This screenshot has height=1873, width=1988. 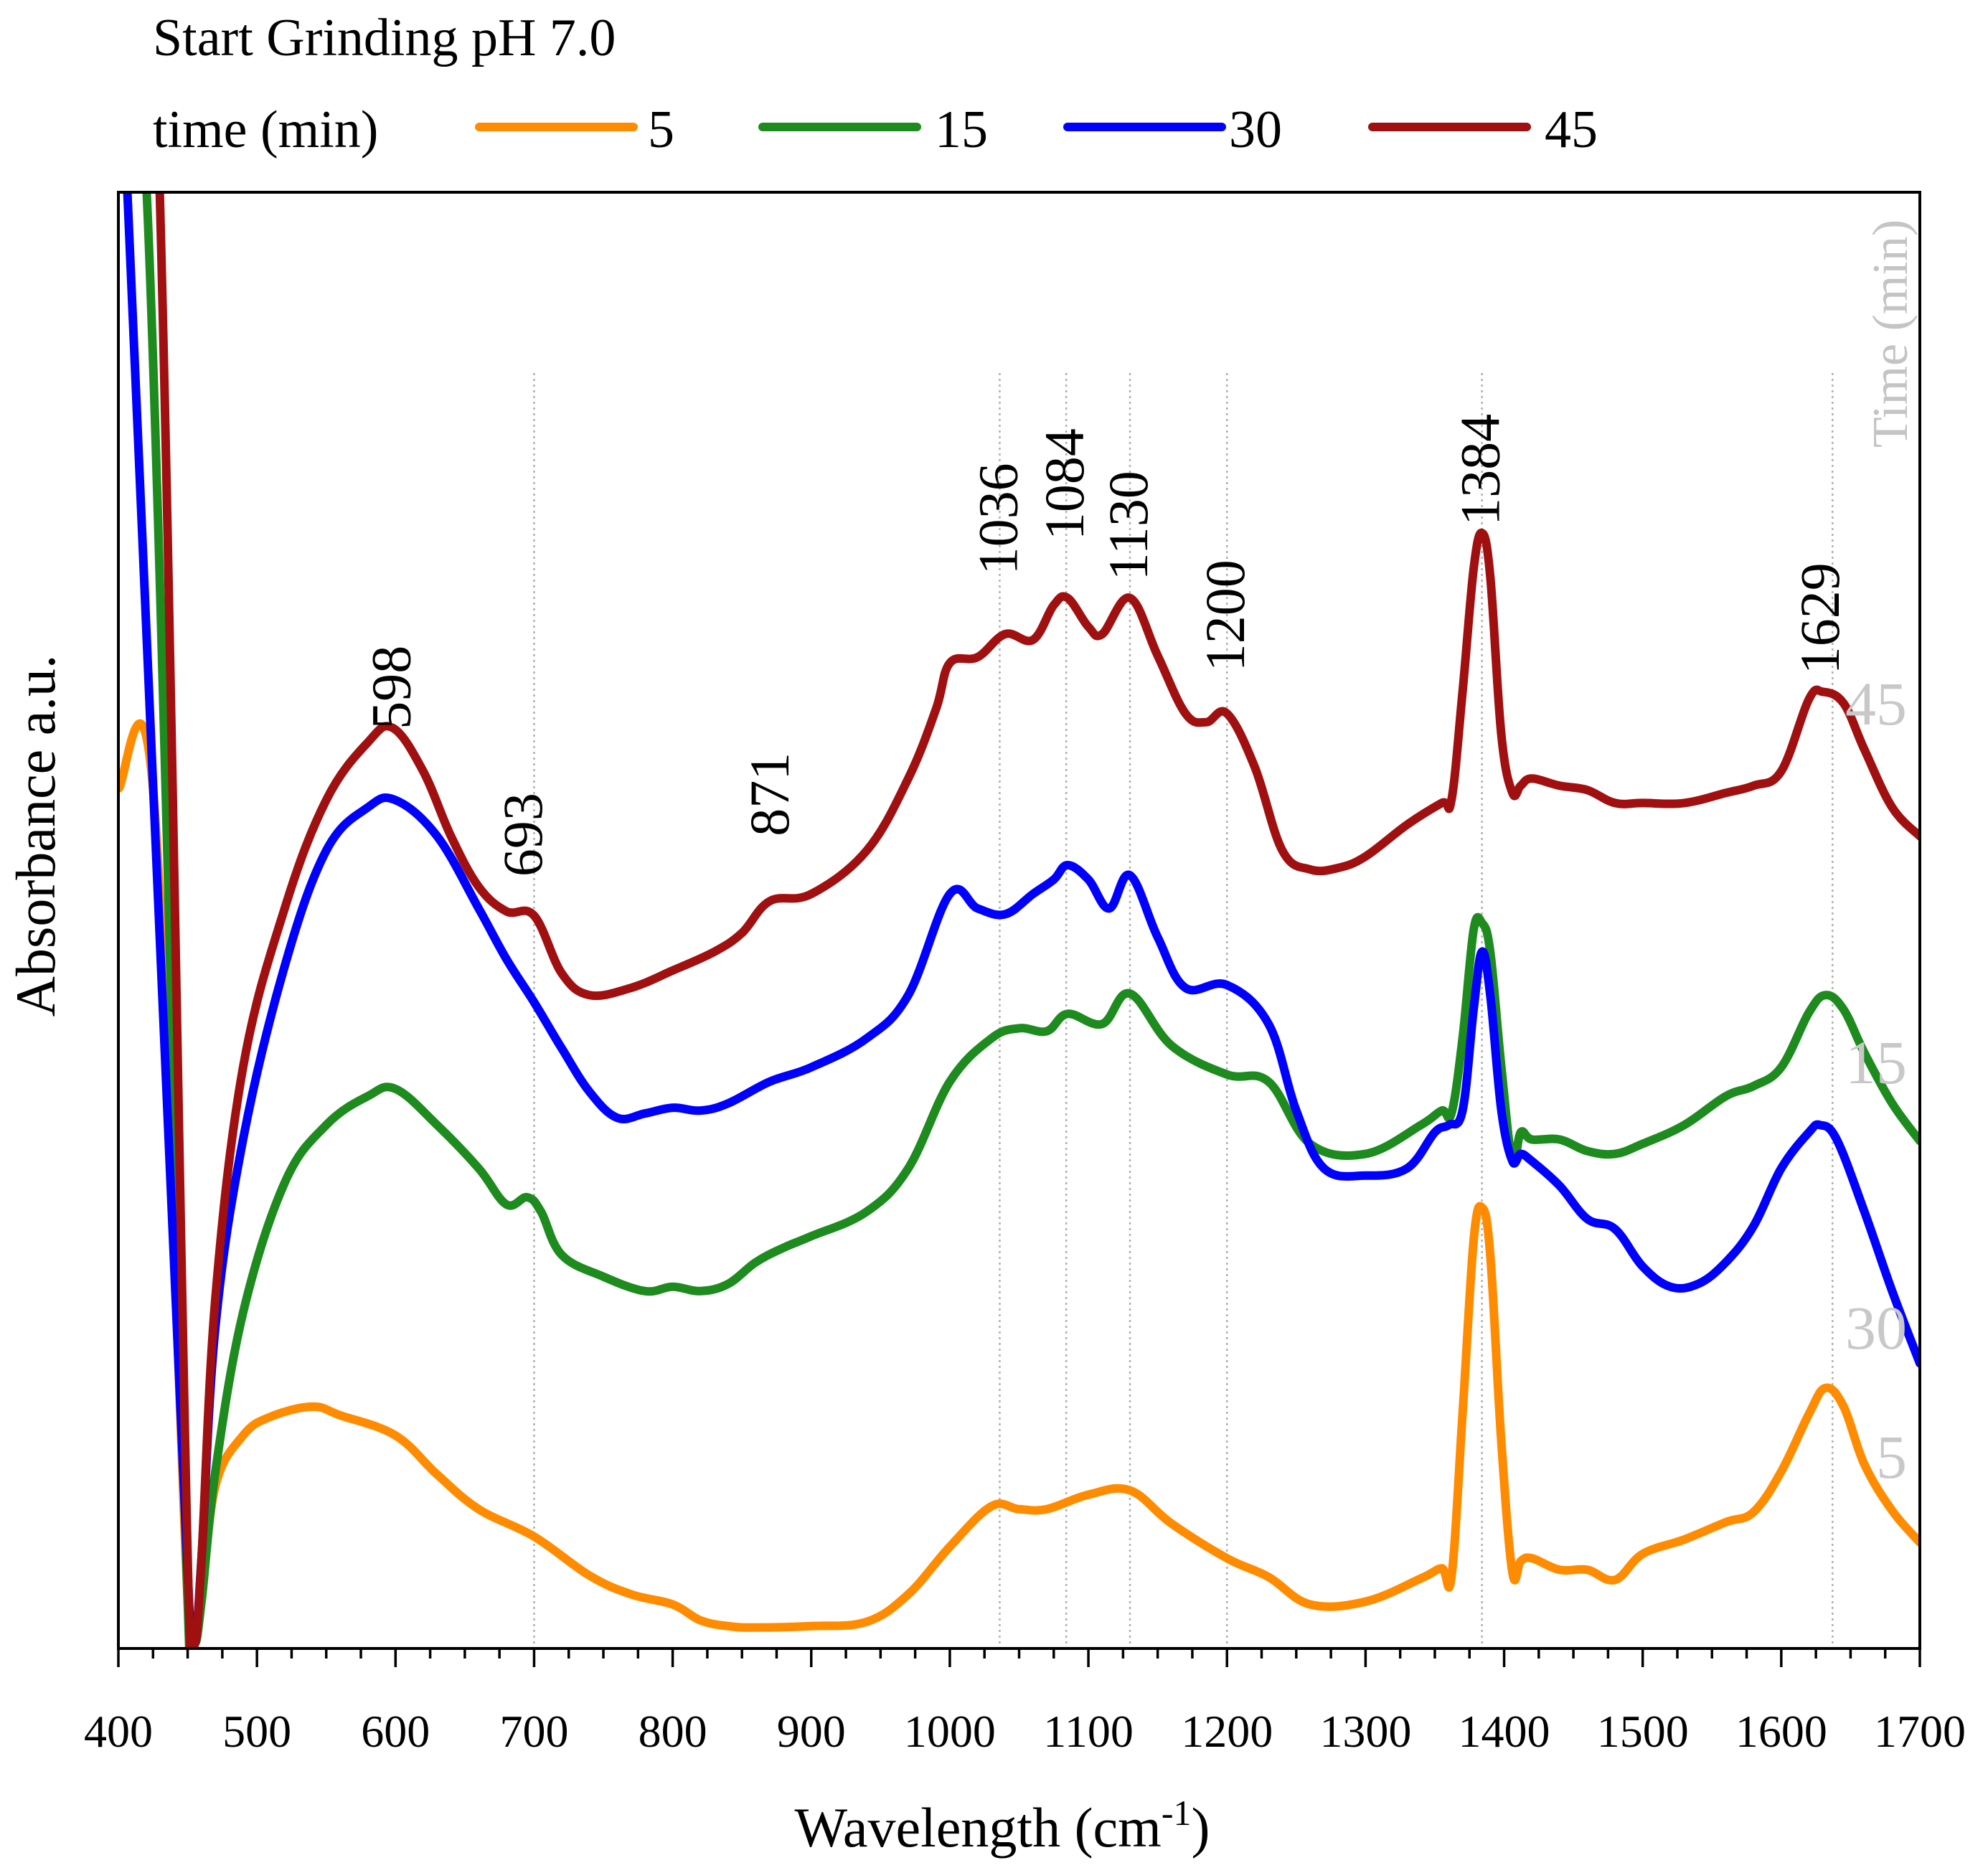 I want to click on x-tick-label: 1100, so click(x=1088, y=1732).